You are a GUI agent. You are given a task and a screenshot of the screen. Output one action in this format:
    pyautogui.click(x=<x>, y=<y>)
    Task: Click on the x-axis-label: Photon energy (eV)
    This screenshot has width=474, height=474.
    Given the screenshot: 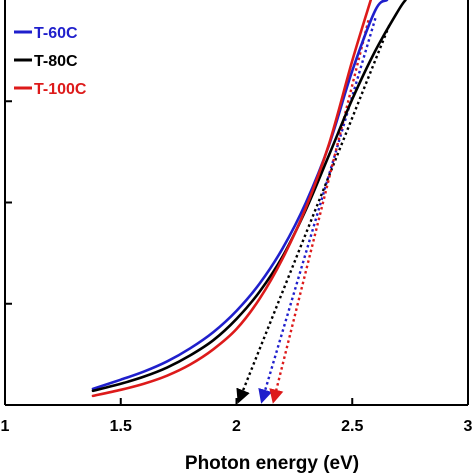 What is the action you would take?
    pyautogui.click(x=272, y=463)
    